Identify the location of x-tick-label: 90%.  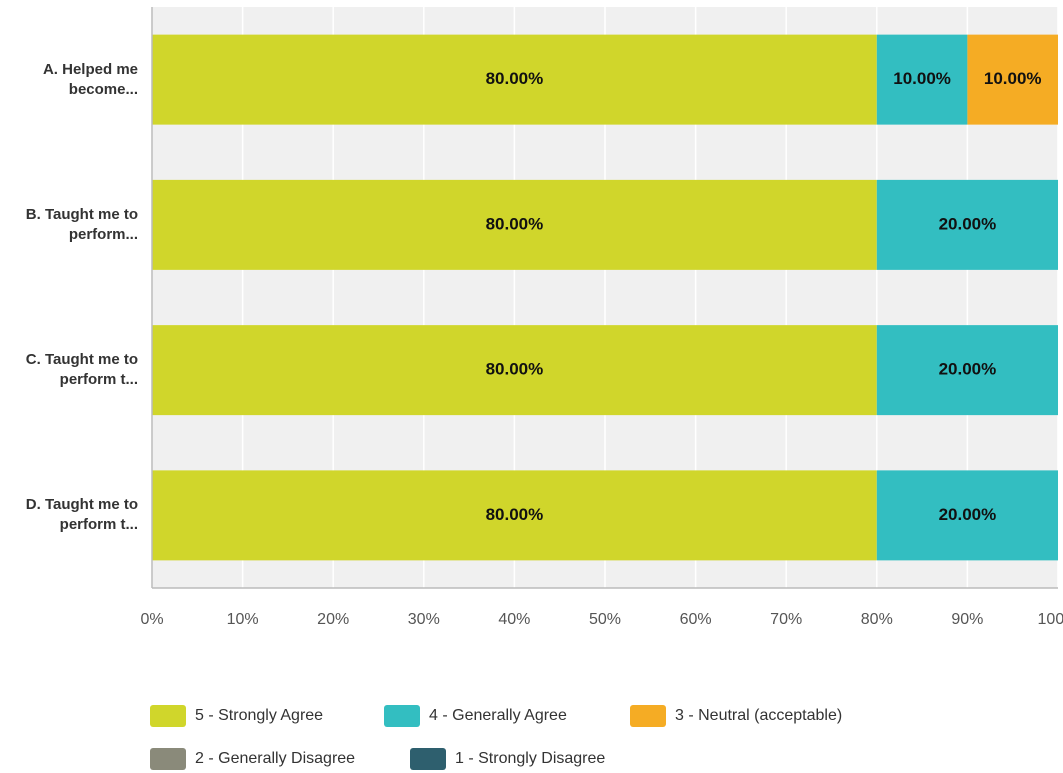
(967, 619).